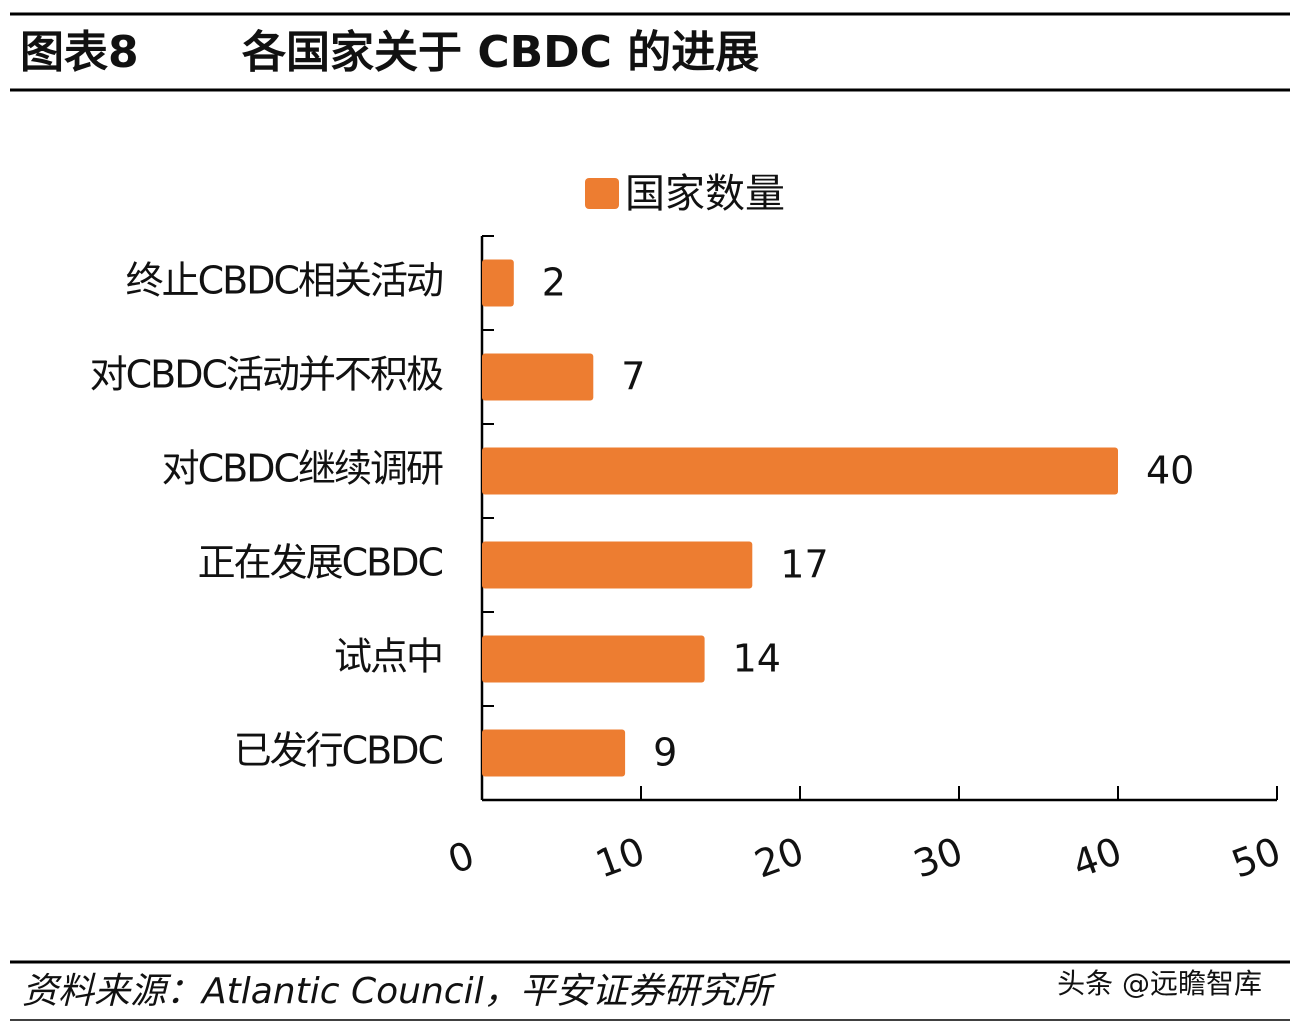 Image resolution: width=1292 pixels, height=1028 pixels. What do you see at coordinates (388, 657) in the screenshot?
I see `y-tick-label: 试点中` at bounding box center [388, 657].